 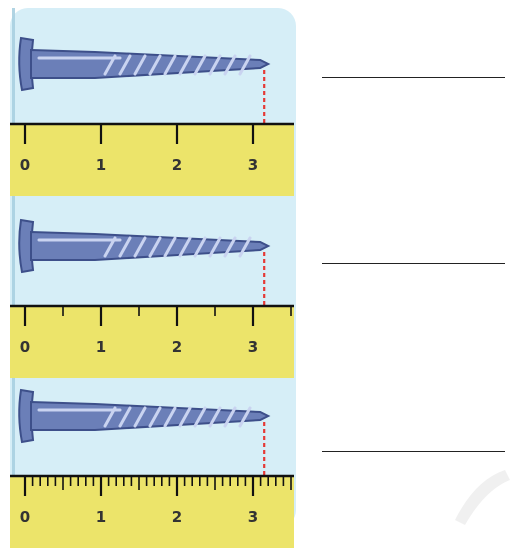 What do you see at coordinates (101, 165) in the screenshot?
I see `ruler-1-label-1: 1` at bounding box center [101, 165].